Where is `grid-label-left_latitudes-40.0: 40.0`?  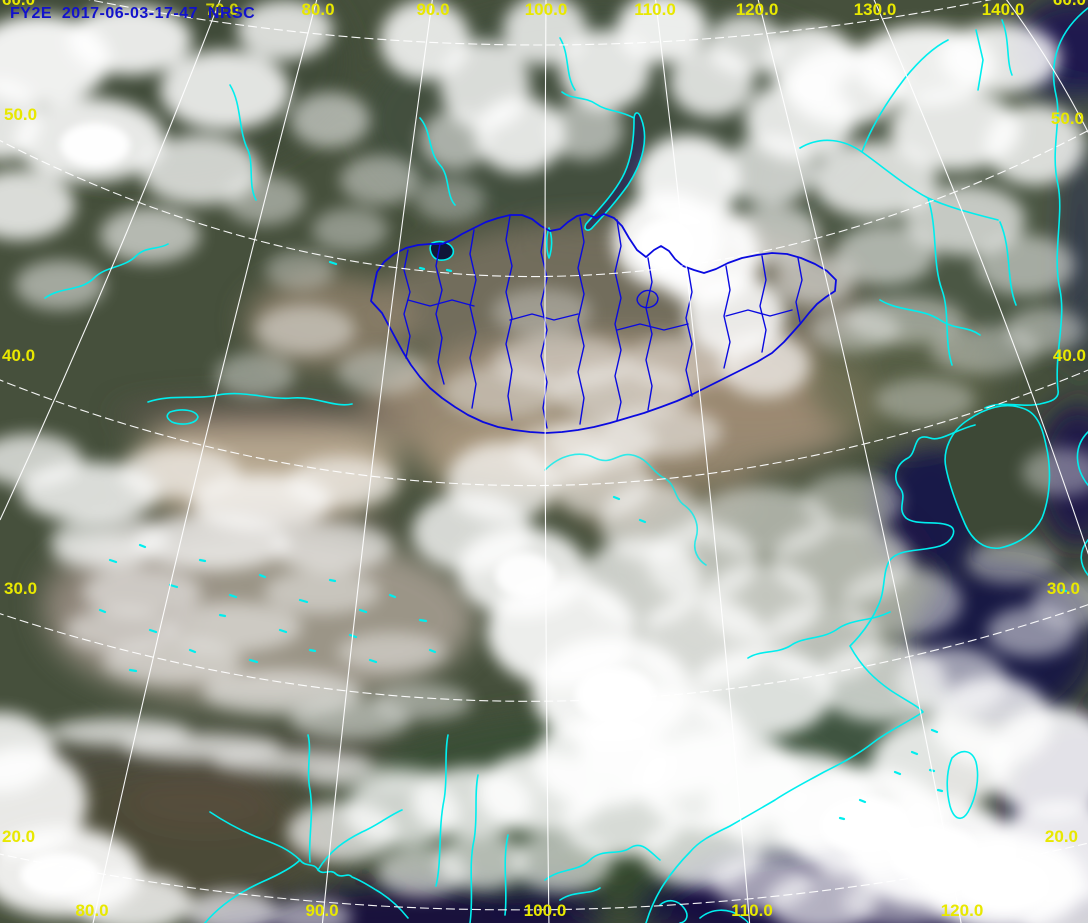
grid-label-left_latitudes-40.0: 40.0 is located at coordinates (19, 355).